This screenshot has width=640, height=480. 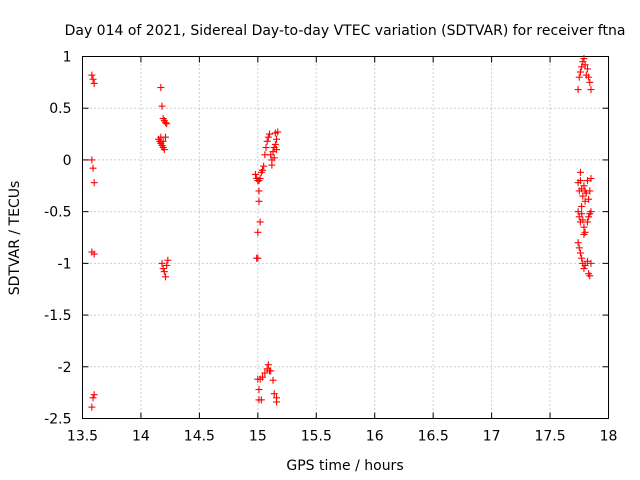 I want to click on x-tick-label: 18, so click(x=609, y=437).